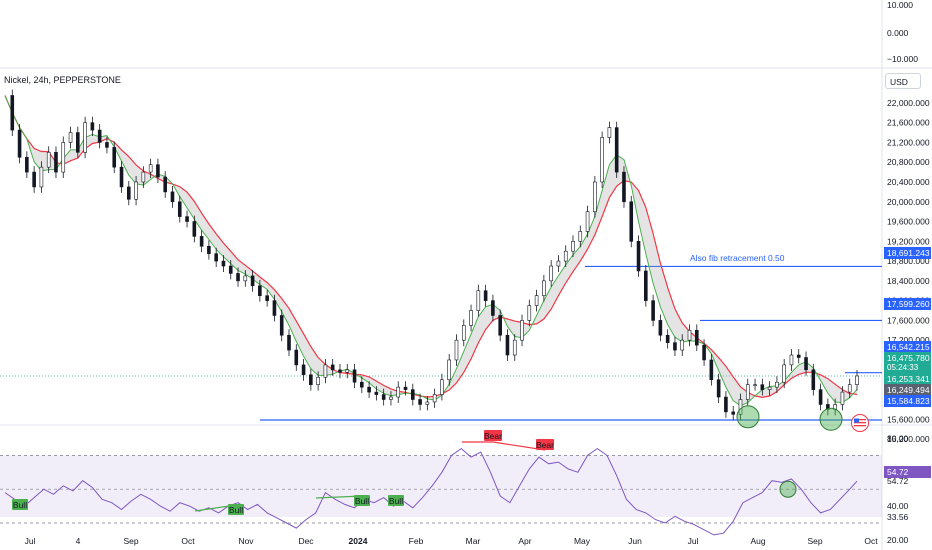  Describe the element at coordinates (898, 517) in the screenshot. I see `rsi-tick-label: 33.56` at that location.